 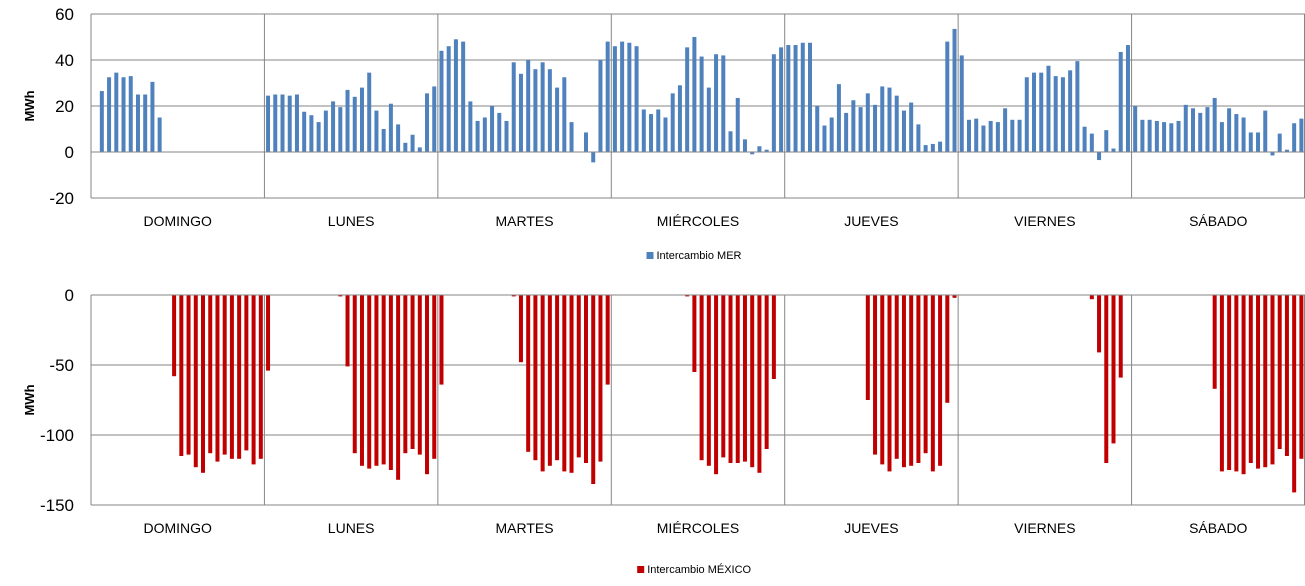 I want to click on mer-y-tick-label: 0, so click(x=69, y=152).